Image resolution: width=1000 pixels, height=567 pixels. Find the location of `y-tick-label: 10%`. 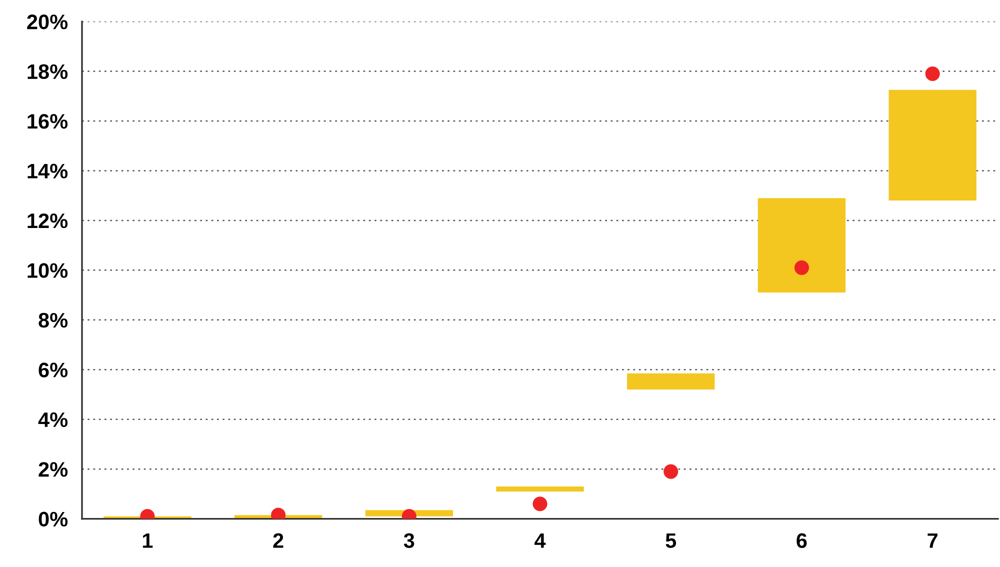

y-tick-label: 10% is located at coordinates (48, 270).